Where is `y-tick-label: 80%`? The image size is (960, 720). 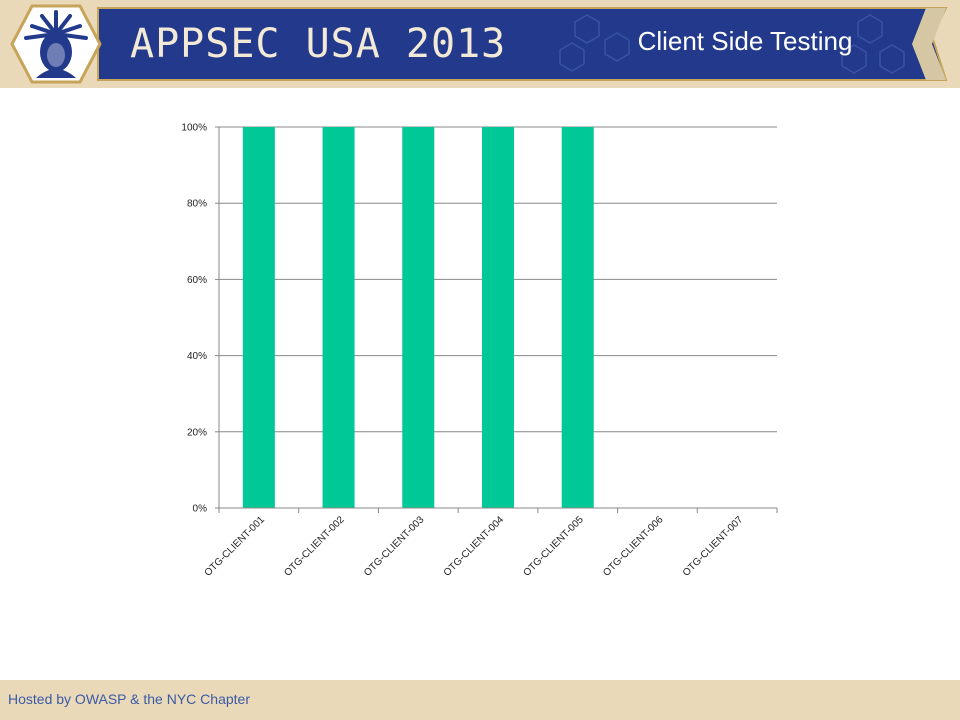 y-tick-label: 80% is located at coordinates (197, 204).